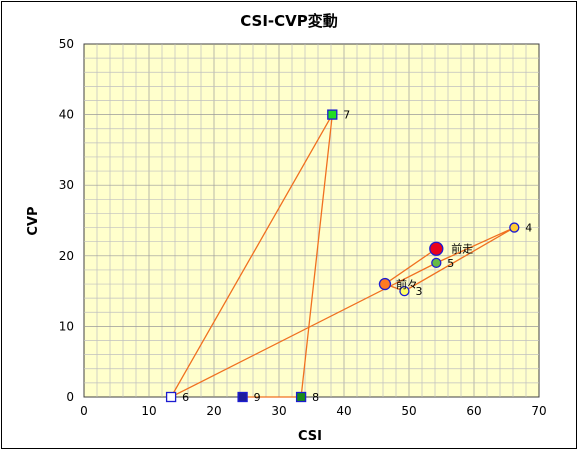 Image resolution: width=578 pixels, height=450 pixels. What do you see at coordinates (346, 115) in the screenshot?
I see `point-label: 7` at bounding box center [346, 115].